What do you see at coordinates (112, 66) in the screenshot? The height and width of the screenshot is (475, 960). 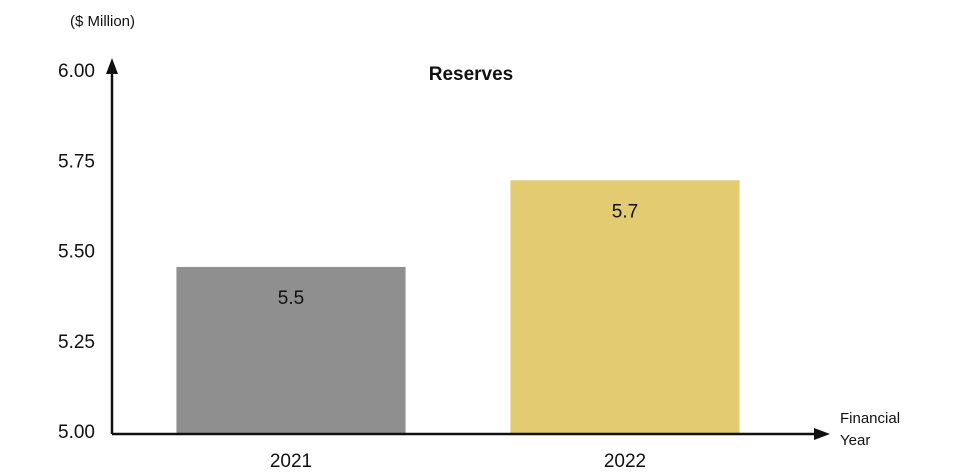 I see `y-axis-arrow` at bounding box center [112, 66].